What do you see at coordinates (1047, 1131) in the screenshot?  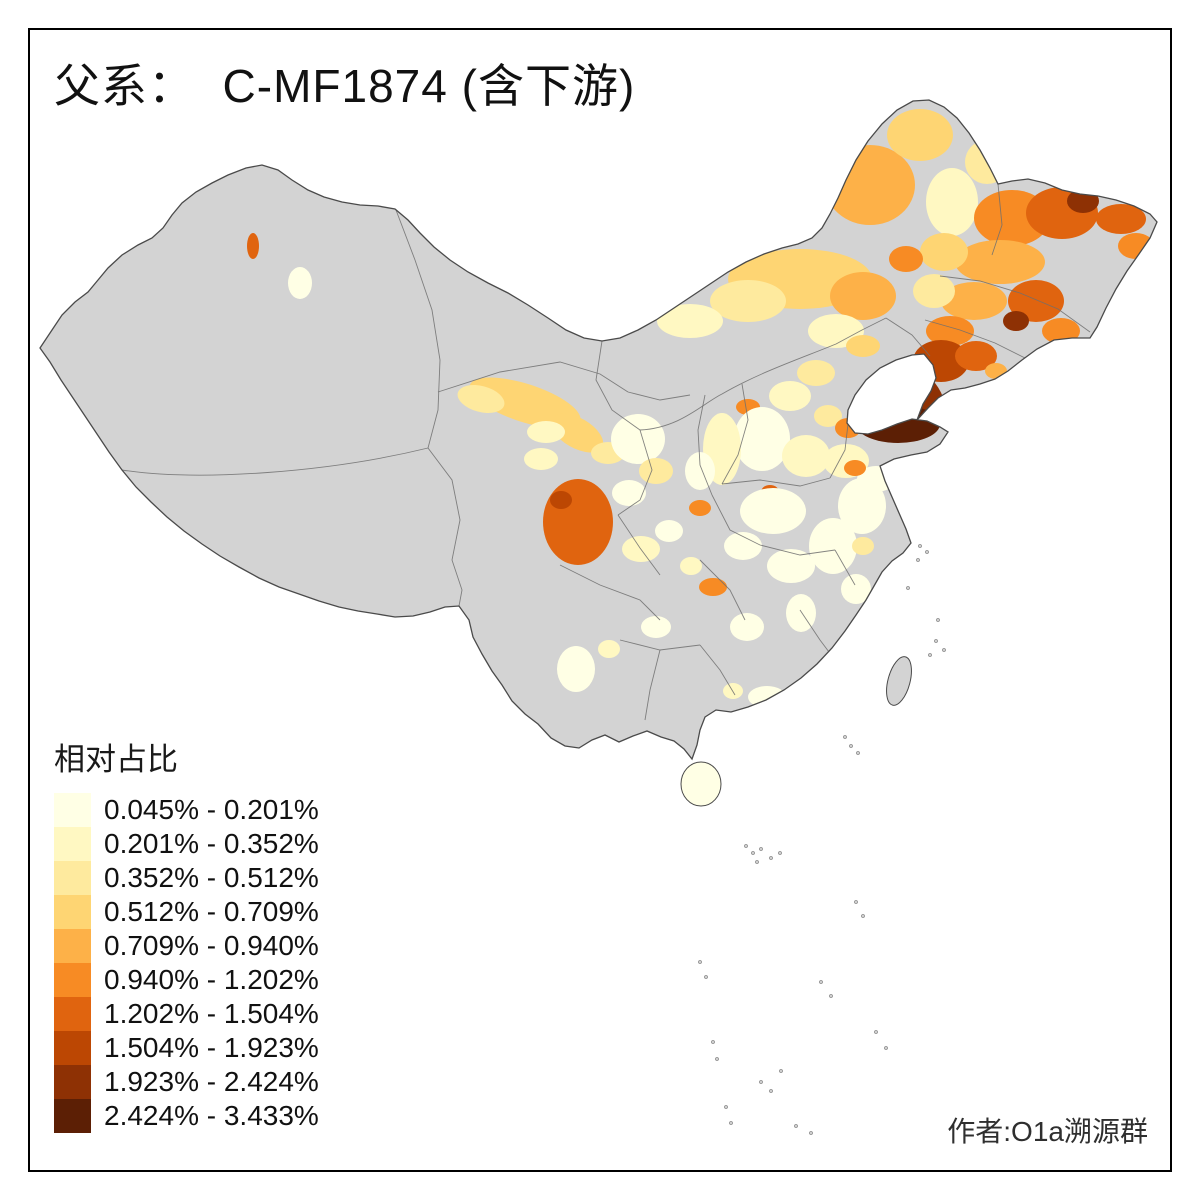 I see `attribution: 作者:O1a溯源群` at bounding box center [1047, 1131].